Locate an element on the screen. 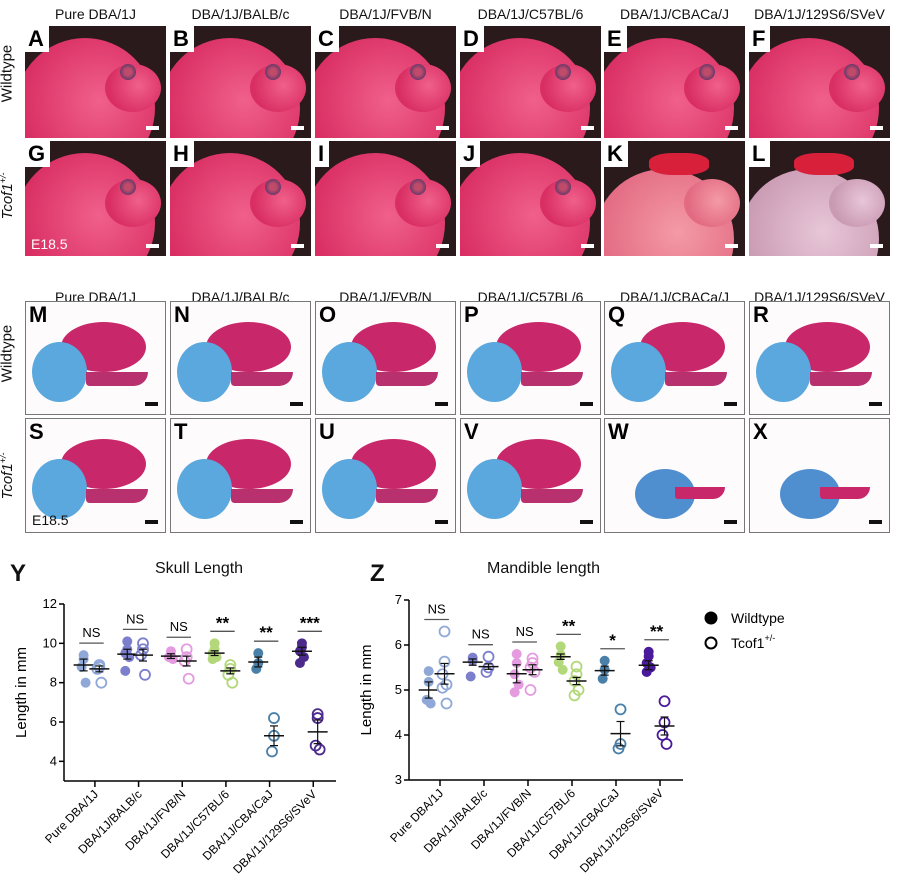  photo-panel-b: B is located at coordinates (240, 82).